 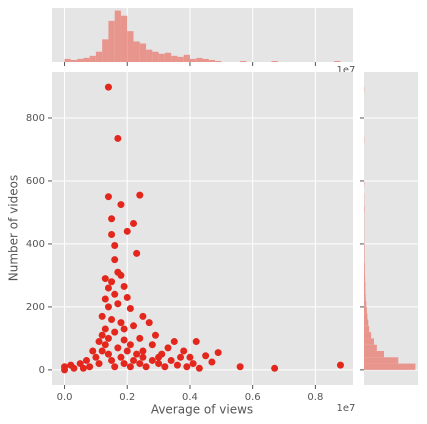 I want to click on y-tick-label: 600, so click(x=35, y=181).